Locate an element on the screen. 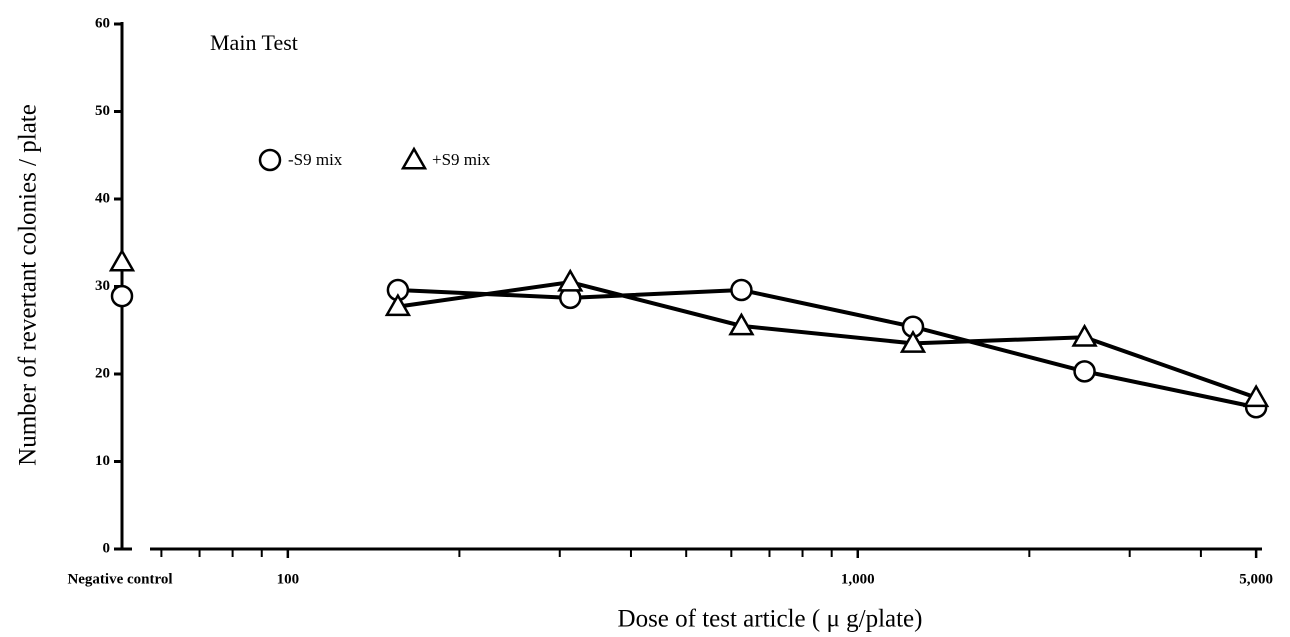 The height and width of the screenshot is (637, 1290). chart-title: Main Test is located at coordinates (254, 42).